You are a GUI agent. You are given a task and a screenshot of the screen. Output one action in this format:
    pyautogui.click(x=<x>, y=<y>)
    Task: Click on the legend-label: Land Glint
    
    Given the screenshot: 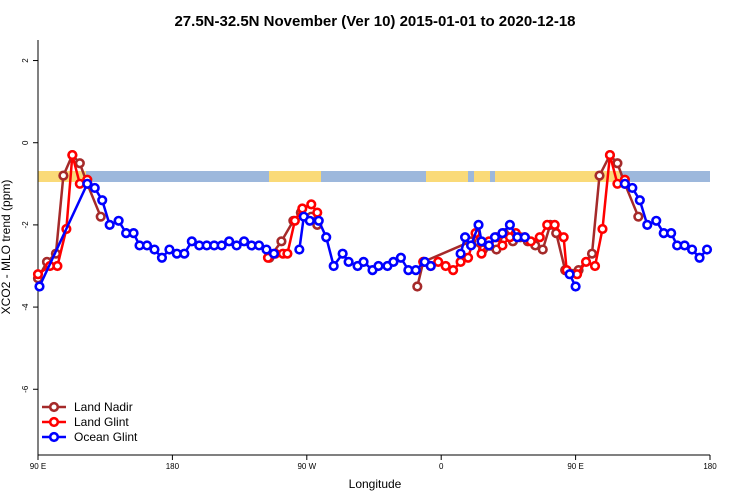 What is the action you would take?
    pyautogui.click(x=101, y=422)
    